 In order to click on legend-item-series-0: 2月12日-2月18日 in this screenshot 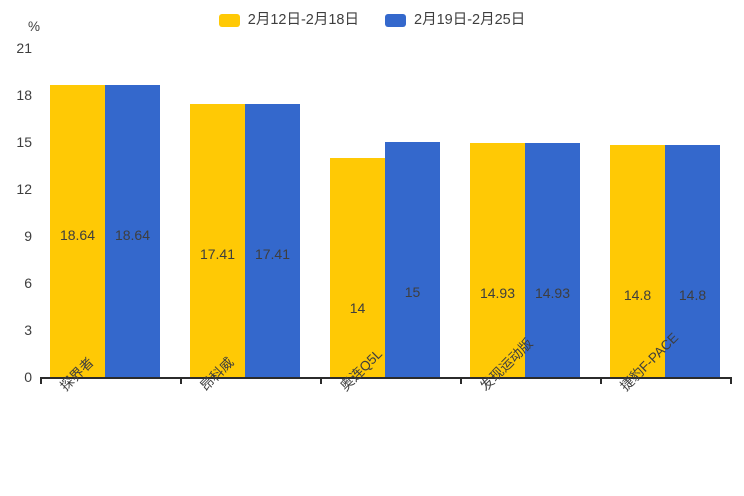, I will do `click(288, 19)`.